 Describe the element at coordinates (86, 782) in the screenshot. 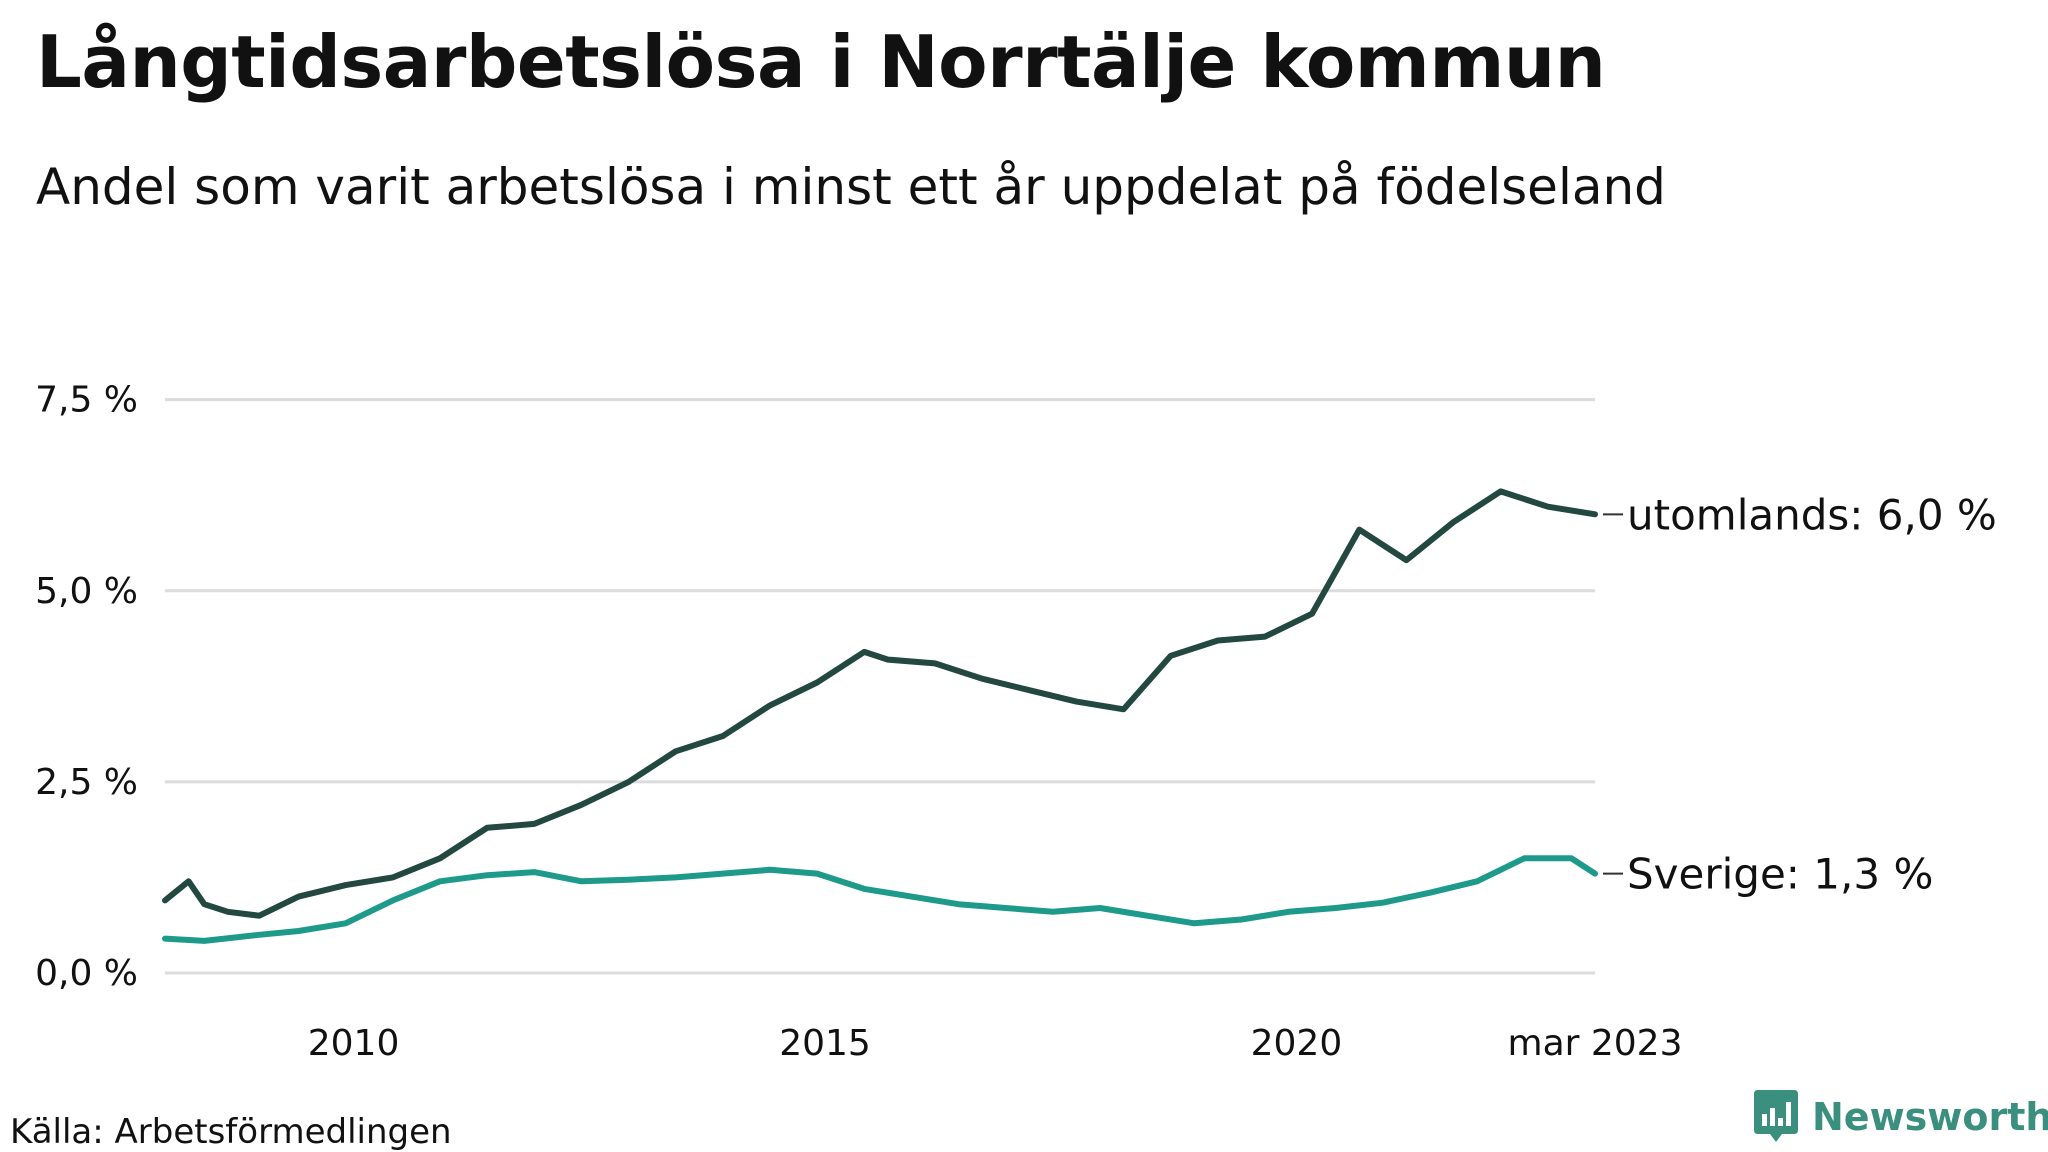

I see `y-tick-label: 2,5 %` at that location.